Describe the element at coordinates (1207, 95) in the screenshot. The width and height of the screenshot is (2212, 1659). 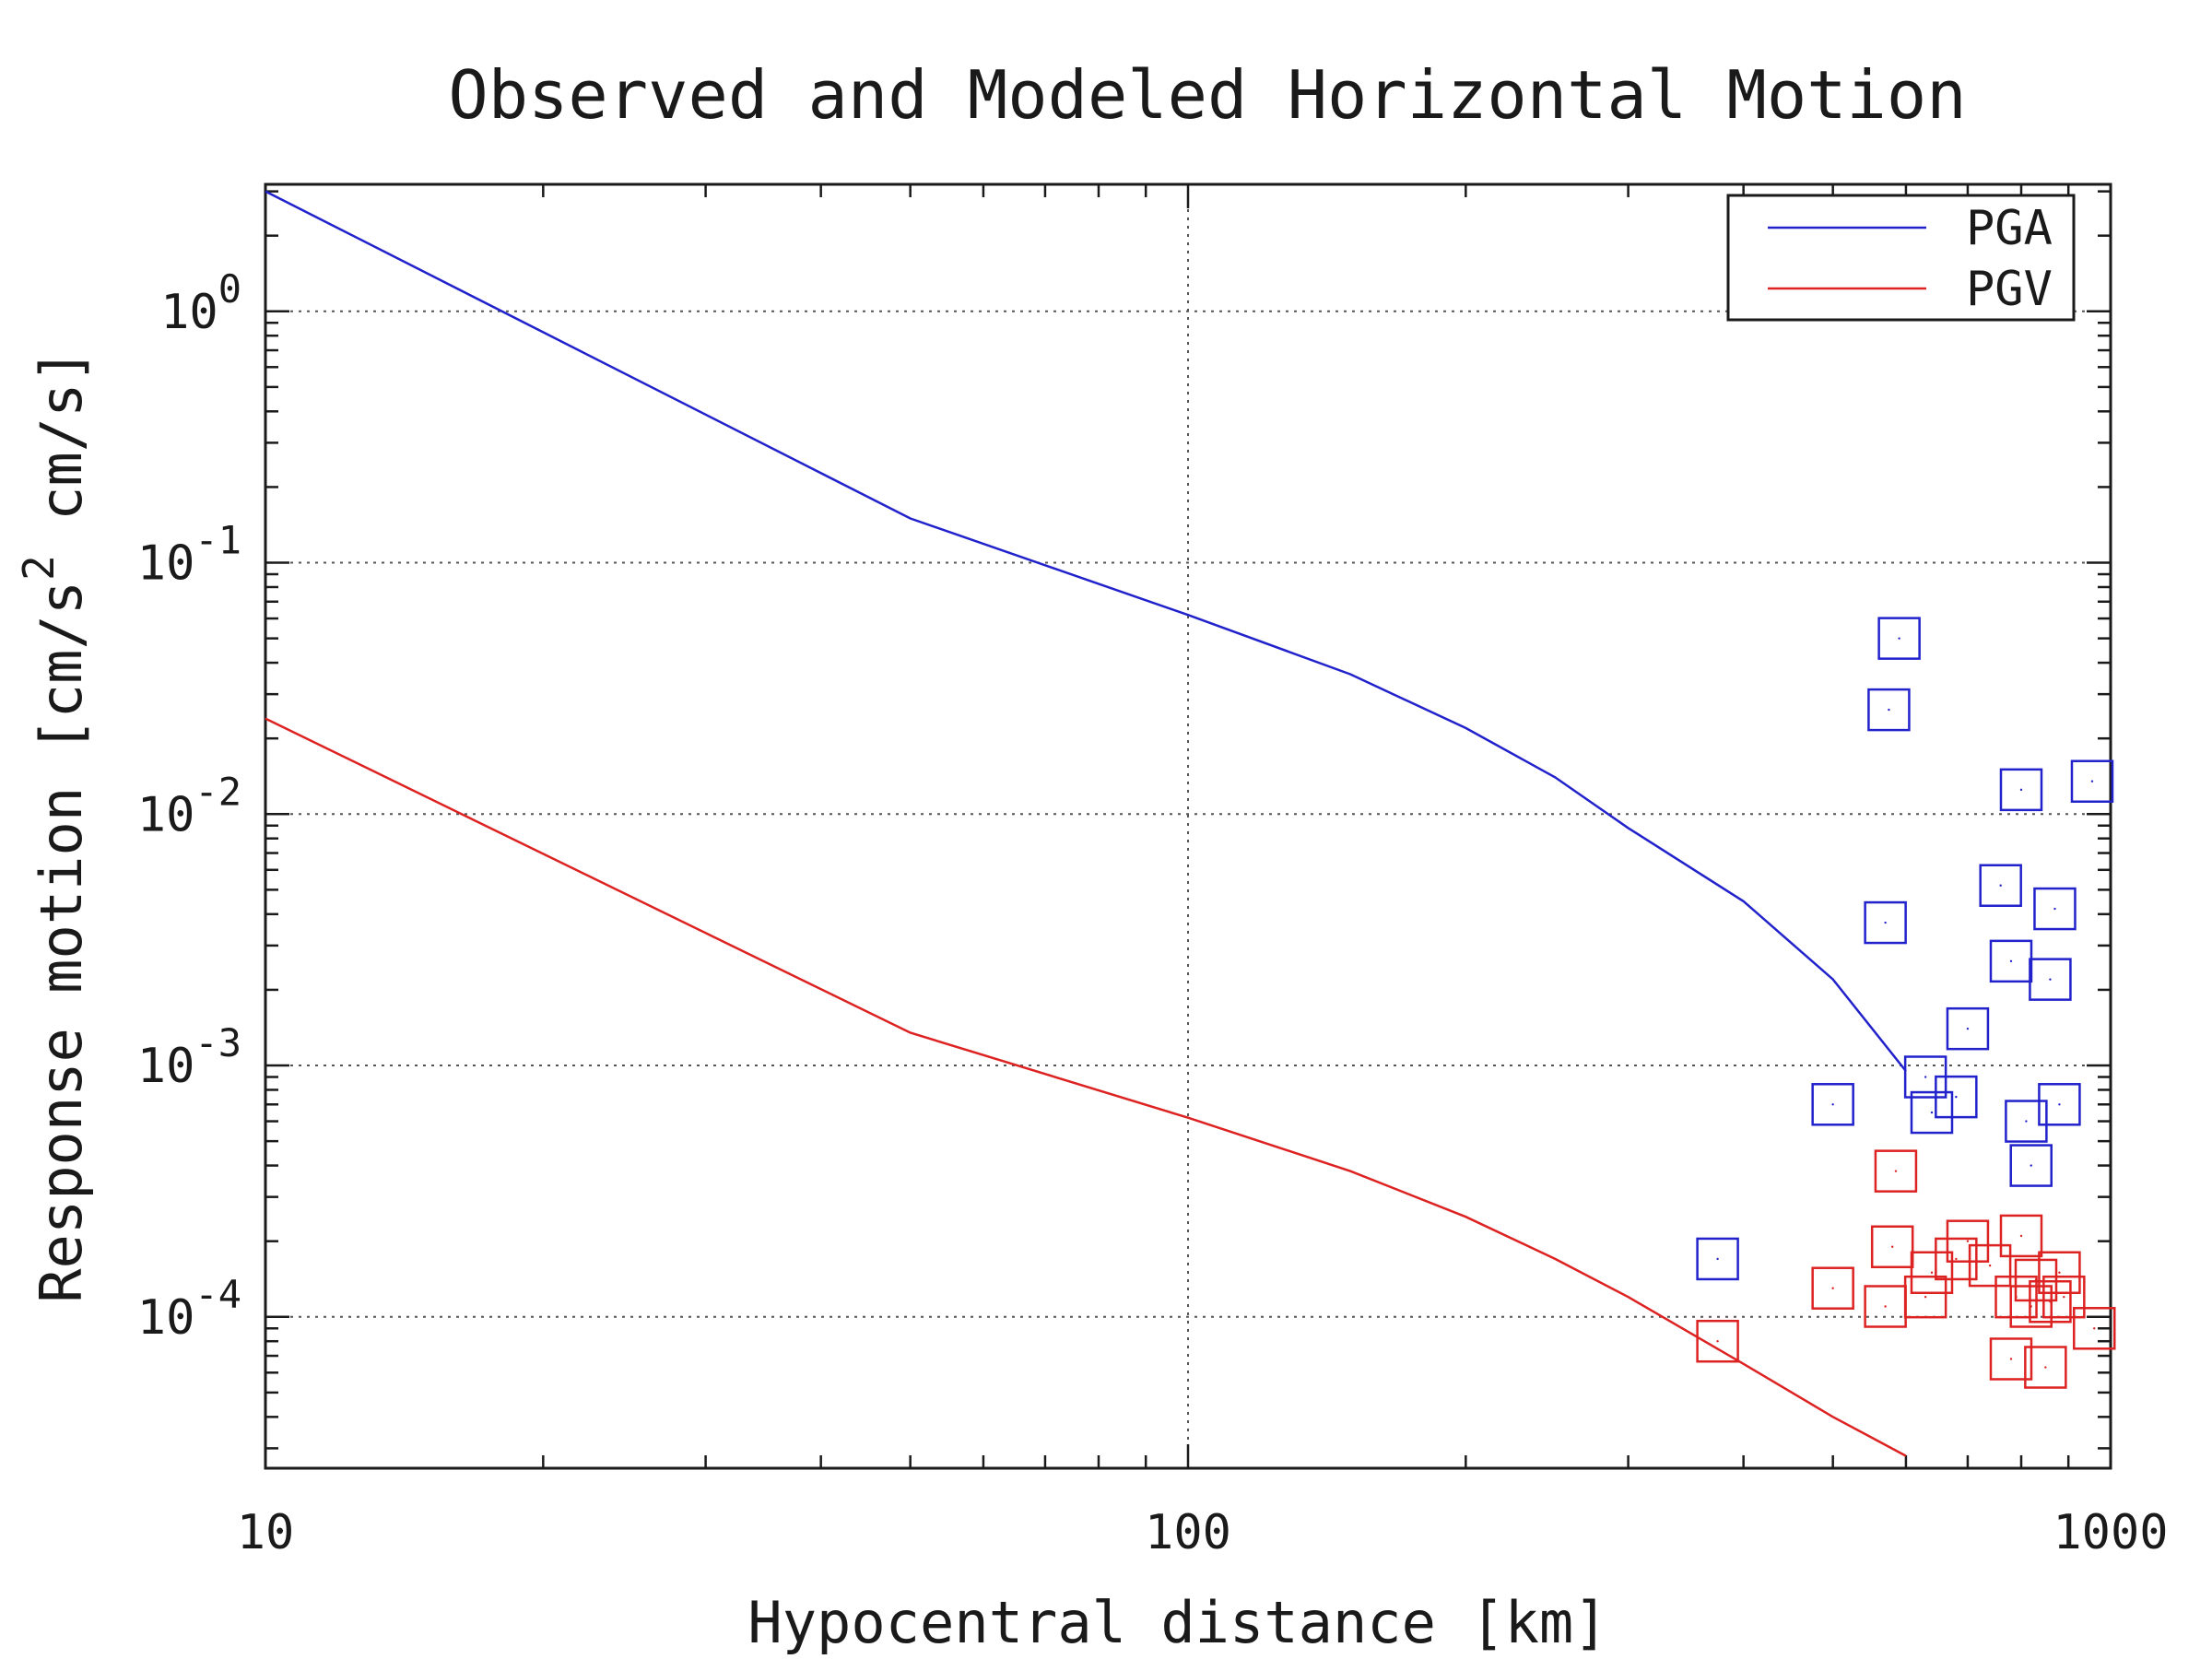
I see `chart-title: Observed and Modeled Horizontal Motion` at that location.